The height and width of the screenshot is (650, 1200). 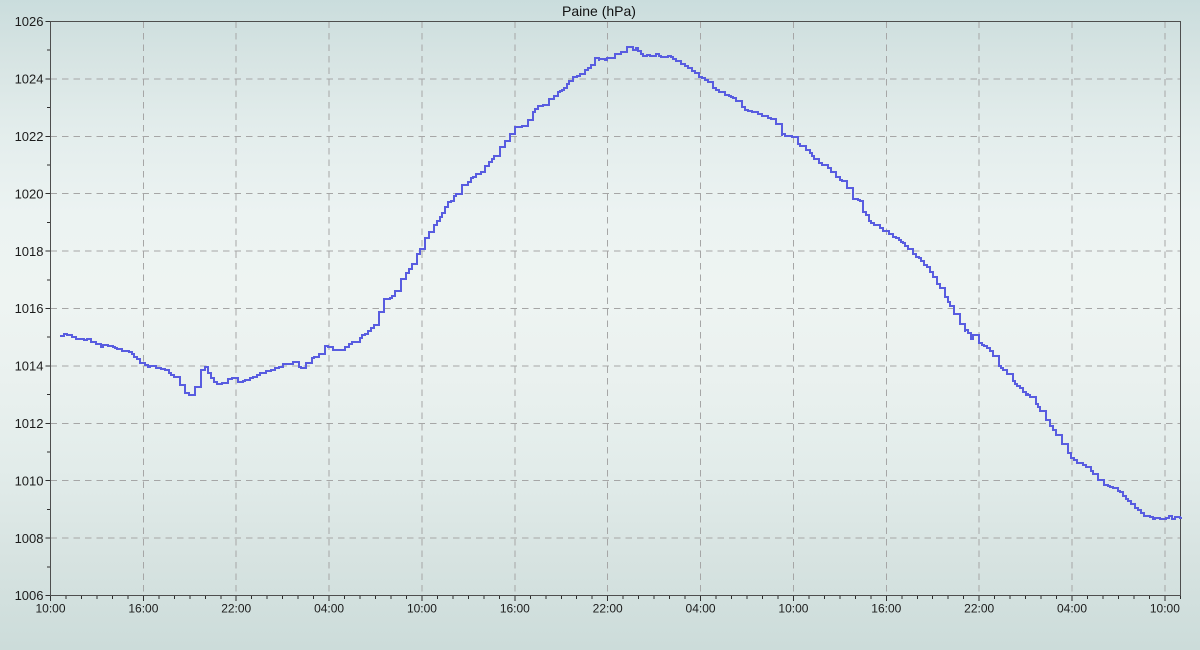 What do you see at coordinates (29, 480) in the screenshot?
I see `svg-text: 1010` at bounding box center [29, 480].